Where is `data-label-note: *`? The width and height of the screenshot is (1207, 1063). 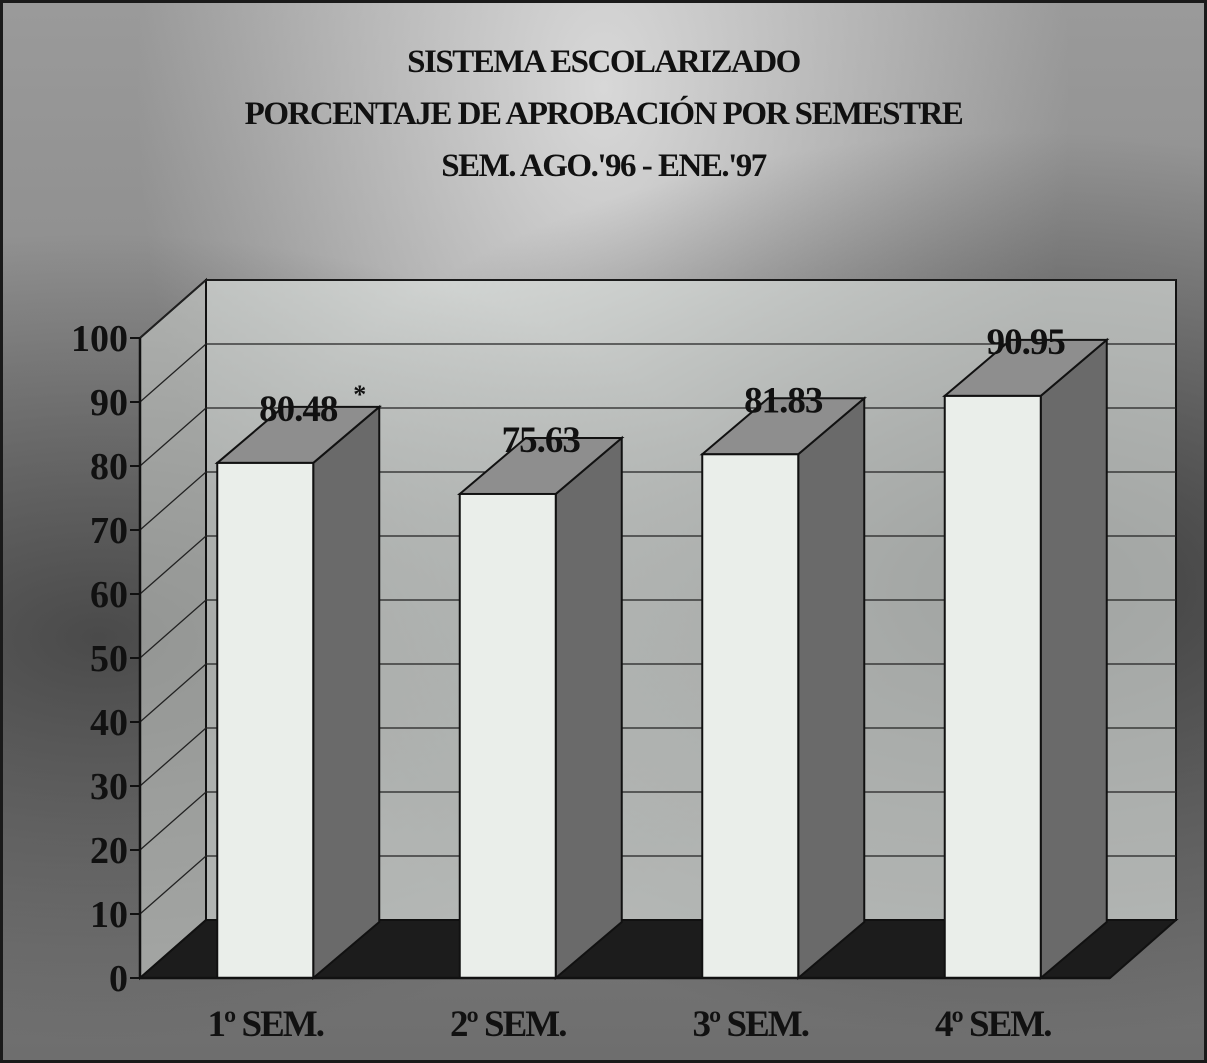 data-label-note: * is located at coordinates (359, 394).